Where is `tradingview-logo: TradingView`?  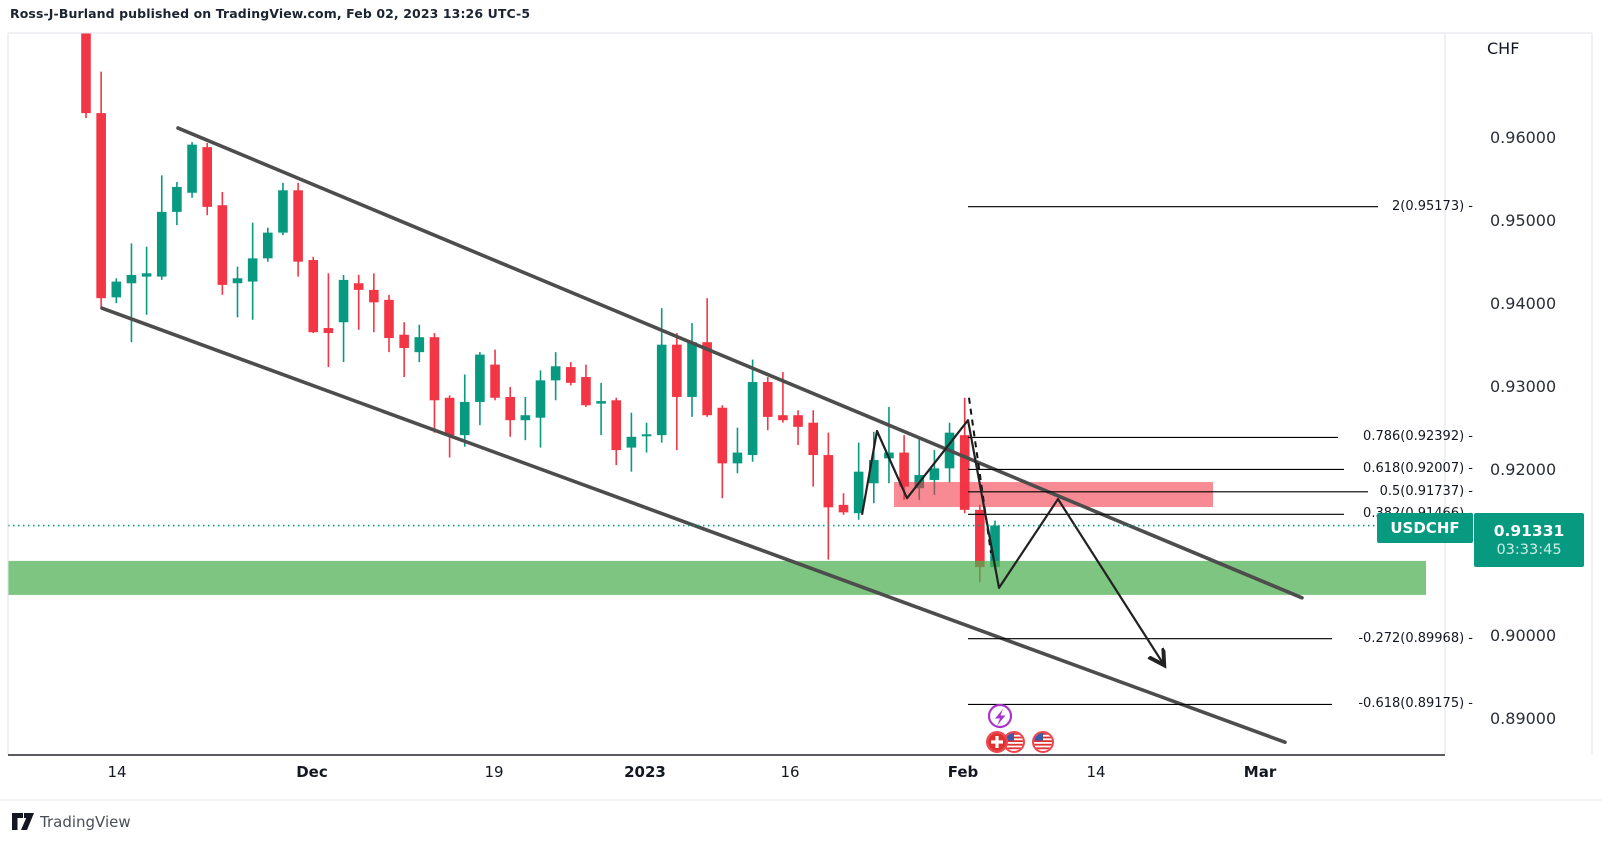
tradingview-logo: TradingView is located at coordinates (71, 822).